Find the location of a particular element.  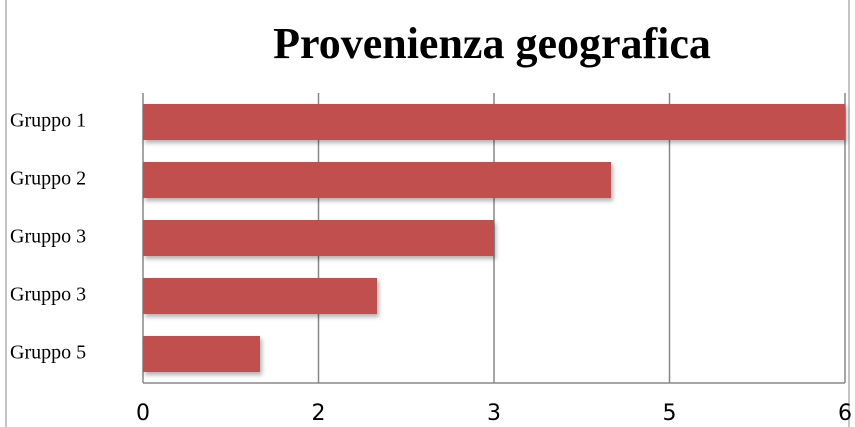

x-tick-label: 3 is located at coordinates (494, 413).